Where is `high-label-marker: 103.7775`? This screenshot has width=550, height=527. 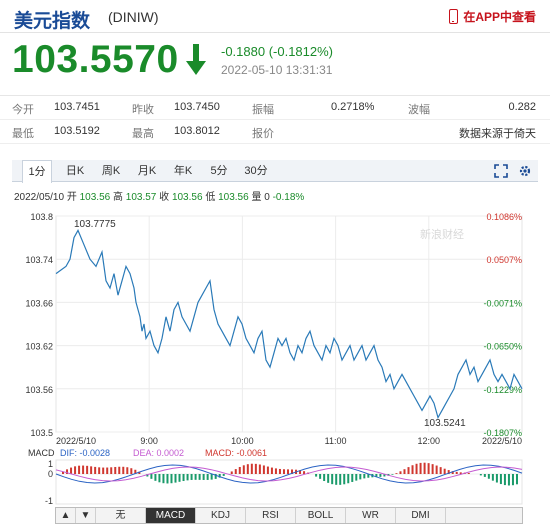
high-label-marker: 103.7775 is located at coordinates (95, 224).